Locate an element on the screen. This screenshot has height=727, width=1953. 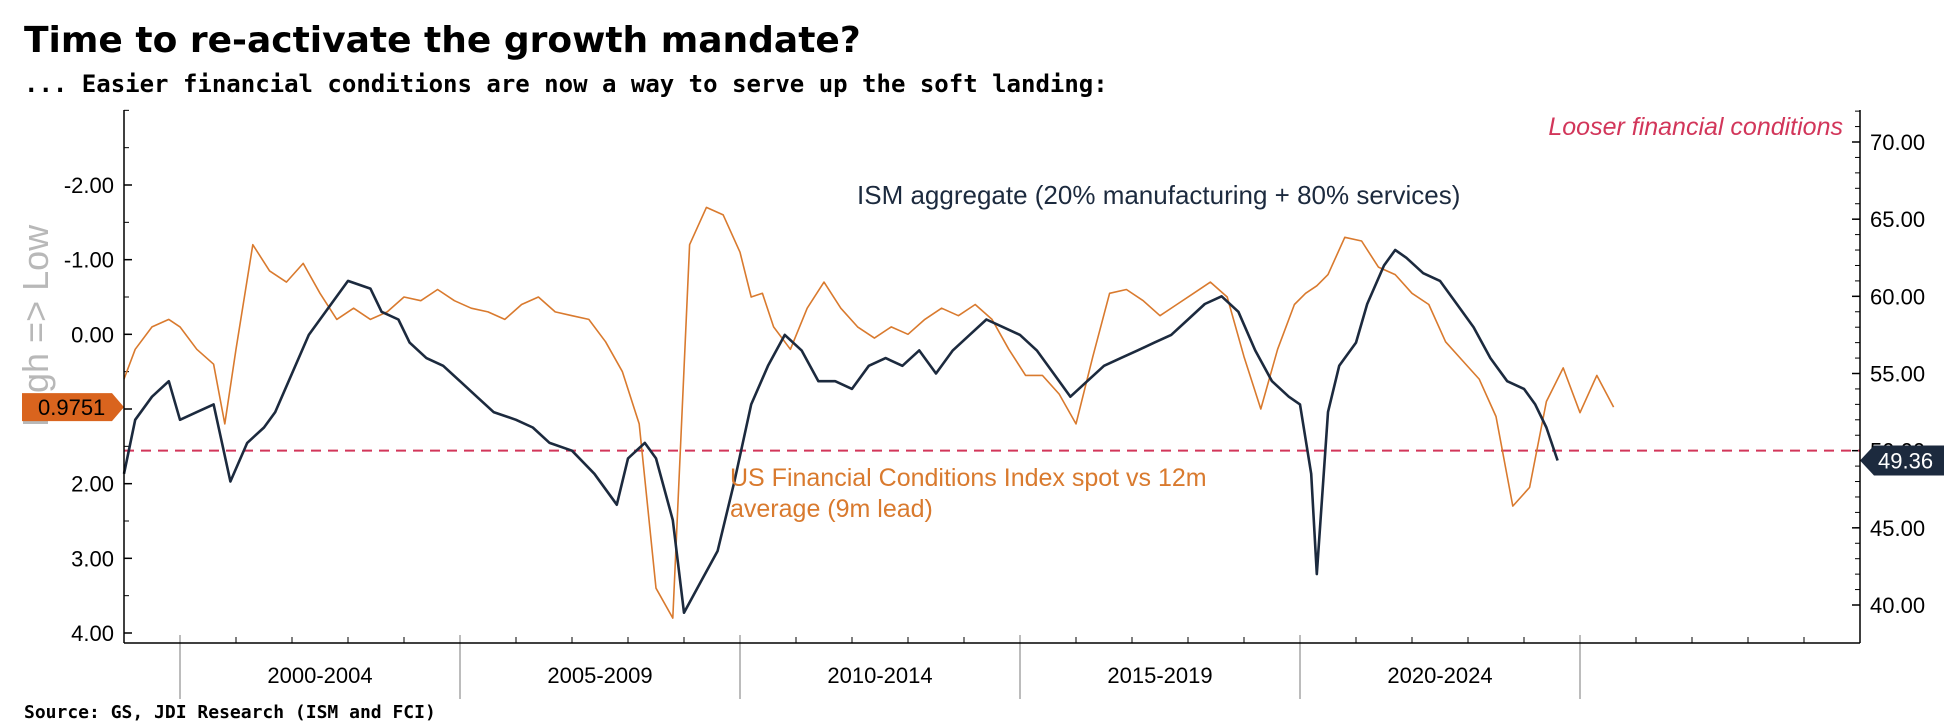
left-tick-label: 0.00 is located at coordinates (92, 334).